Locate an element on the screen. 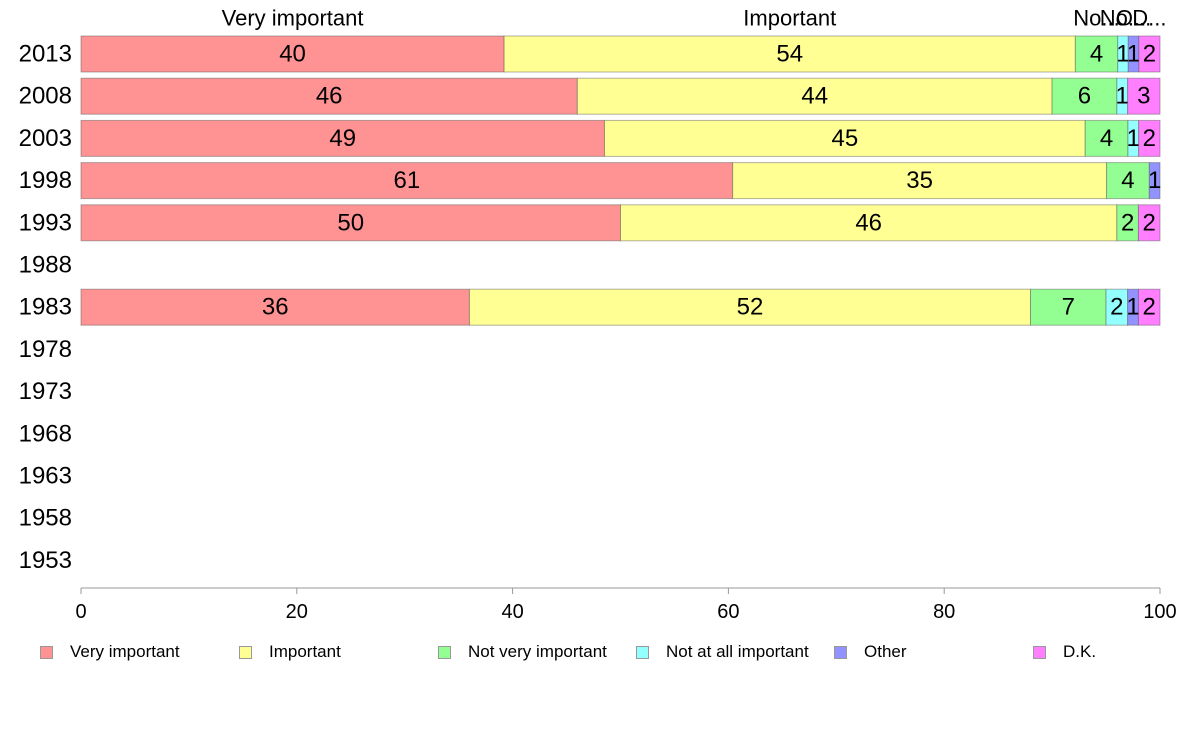 The height and width of the screenshot is (736, 1188). data-label-2008-important: 44 is located at coordinates (814, 96).